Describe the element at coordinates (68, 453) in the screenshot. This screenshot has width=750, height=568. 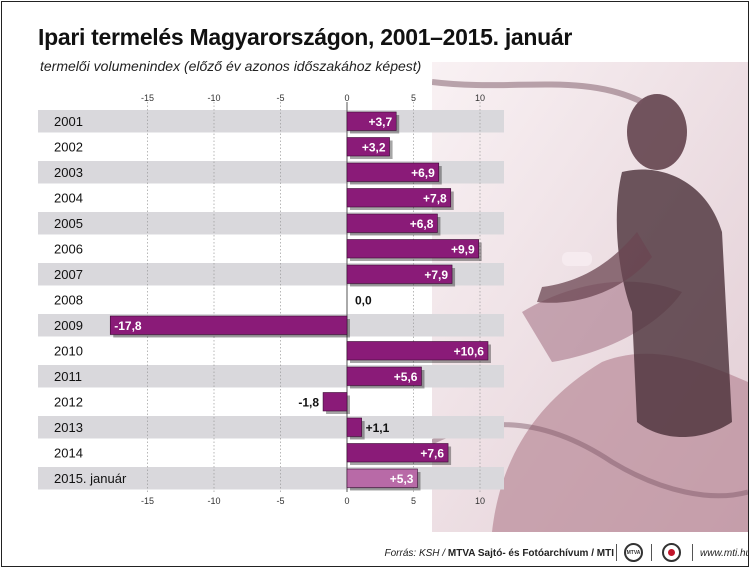
I see `category-label: 2014` at that location.